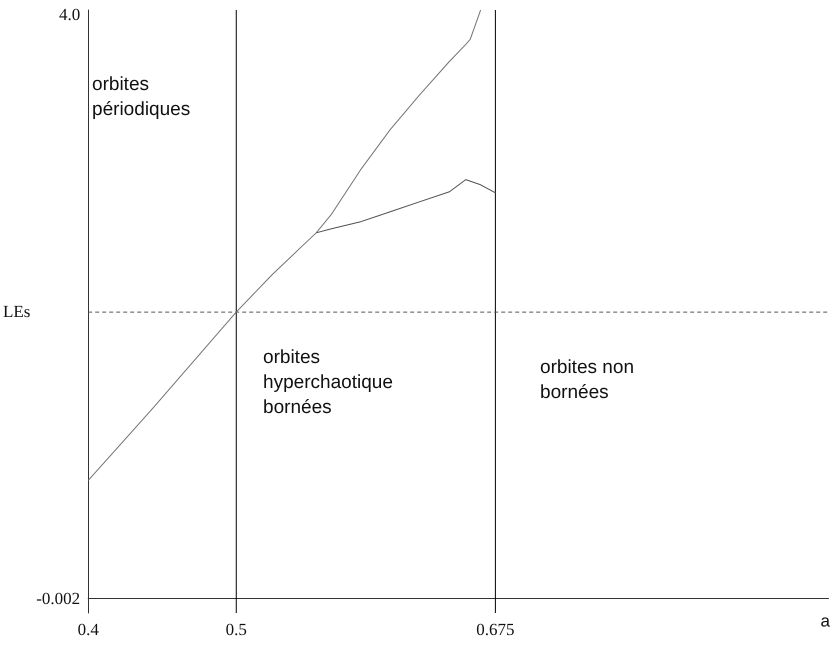  What do you see at coordinates (69, 14) in the screenshot?
I see `y-tick-label: 4.0` at bounding box center [69, 14].